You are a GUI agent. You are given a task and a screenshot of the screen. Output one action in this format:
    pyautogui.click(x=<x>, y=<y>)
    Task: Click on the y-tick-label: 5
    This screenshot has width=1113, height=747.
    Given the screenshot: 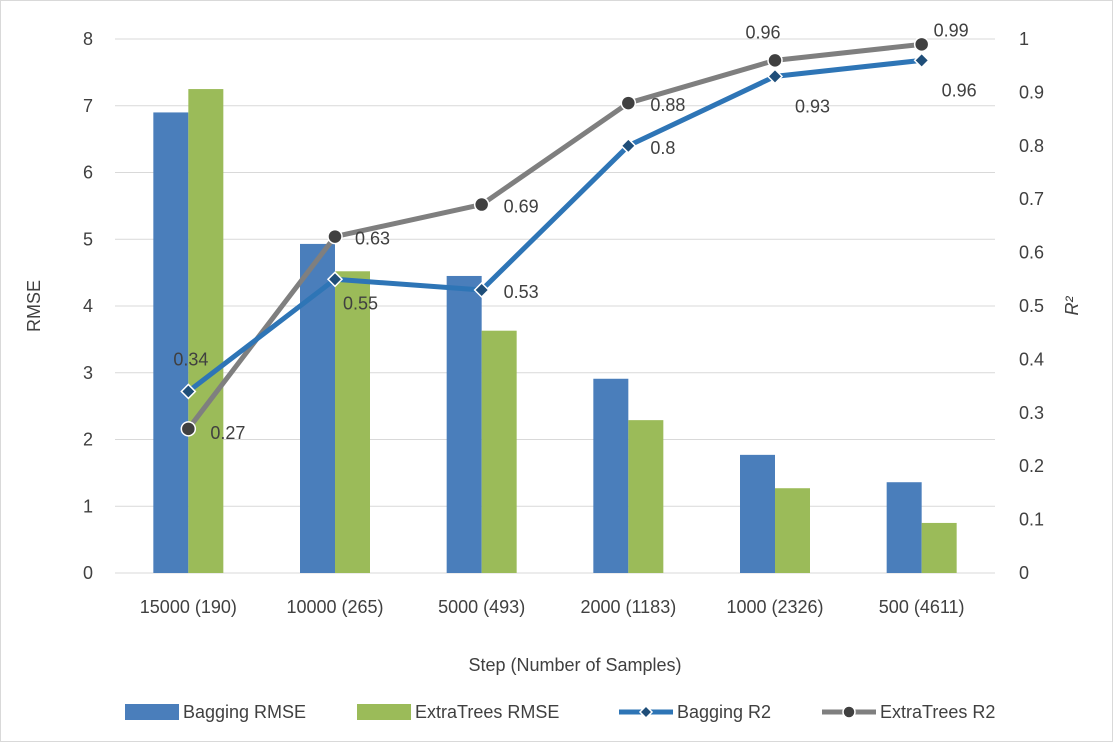 What is the action you would take?
    pyautogui.click(x=88, y=239)
    